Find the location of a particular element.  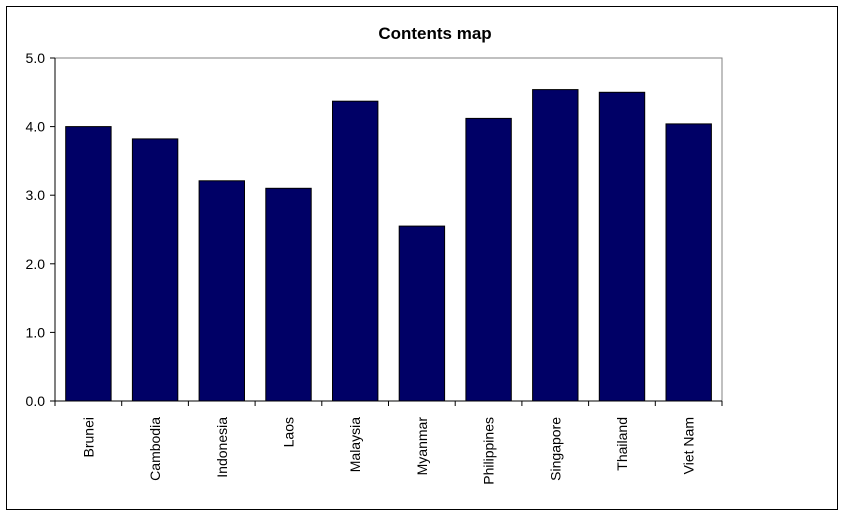

y-tick-label: 4.0 is located at coordinates (36, 127).